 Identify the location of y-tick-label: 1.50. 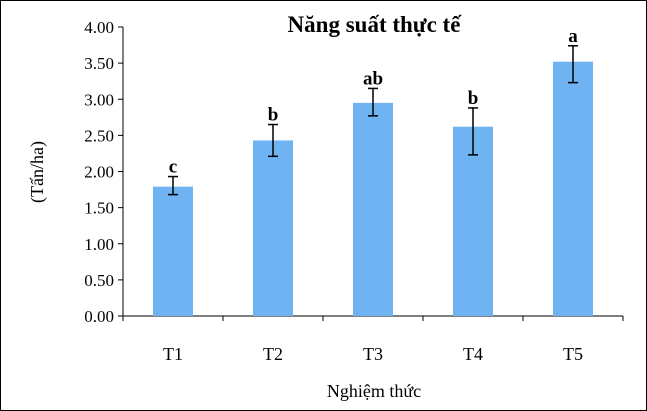
(99, 208).